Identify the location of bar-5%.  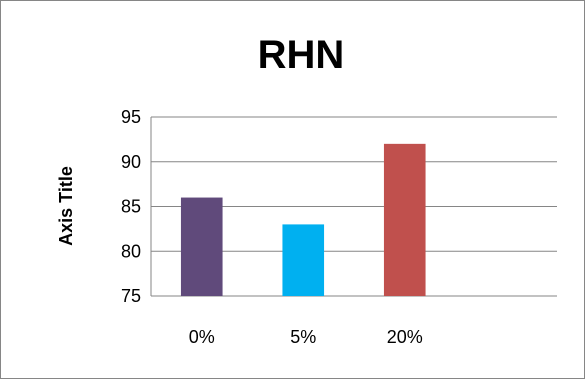
(303, 260).